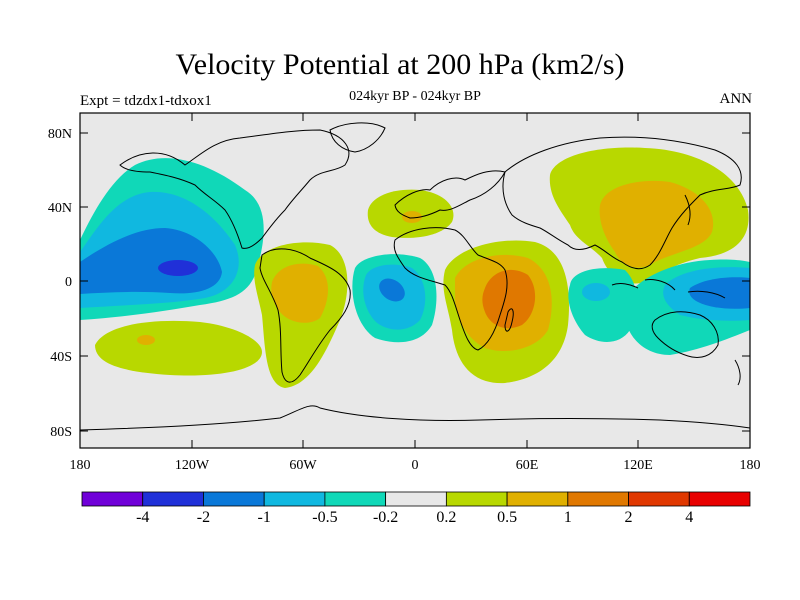 The image size is (800, 600). Describe the element at coordinates (60, 134) in the screenshot. I see `lat-label-80n: 80N` at that location.